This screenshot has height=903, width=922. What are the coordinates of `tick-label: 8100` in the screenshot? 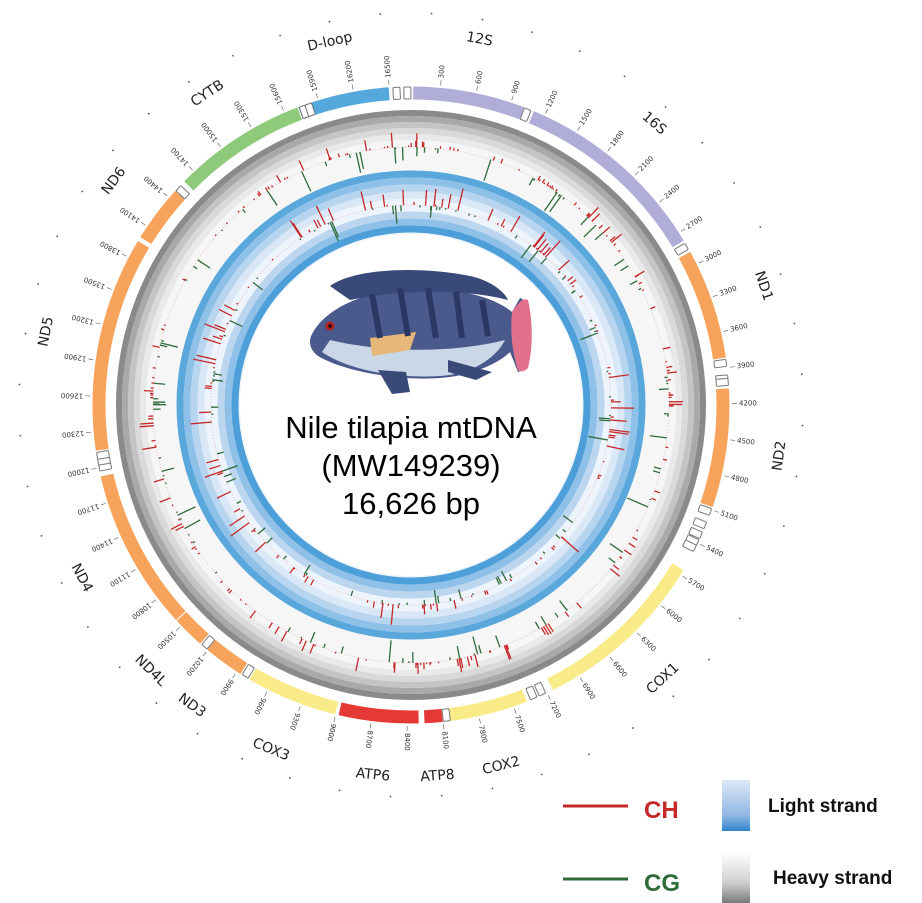 It's located at (445, 740).